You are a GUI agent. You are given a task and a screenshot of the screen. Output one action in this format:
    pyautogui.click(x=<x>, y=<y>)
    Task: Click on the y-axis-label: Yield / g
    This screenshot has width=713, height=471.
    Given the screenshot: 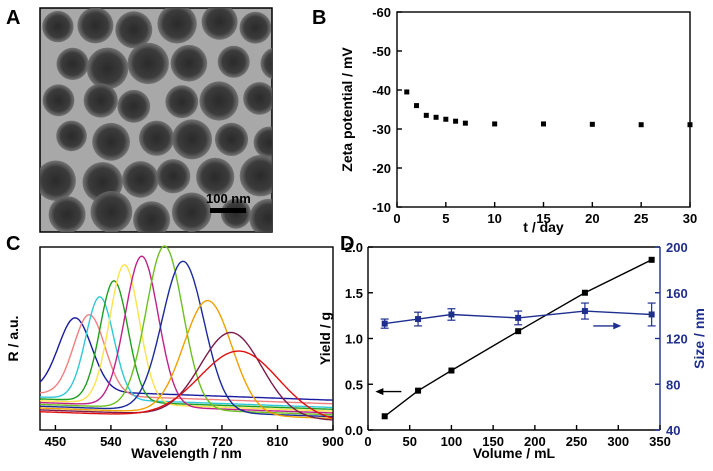 What is the action you would take?
    pyautogui.click(x=325, y=338)
    